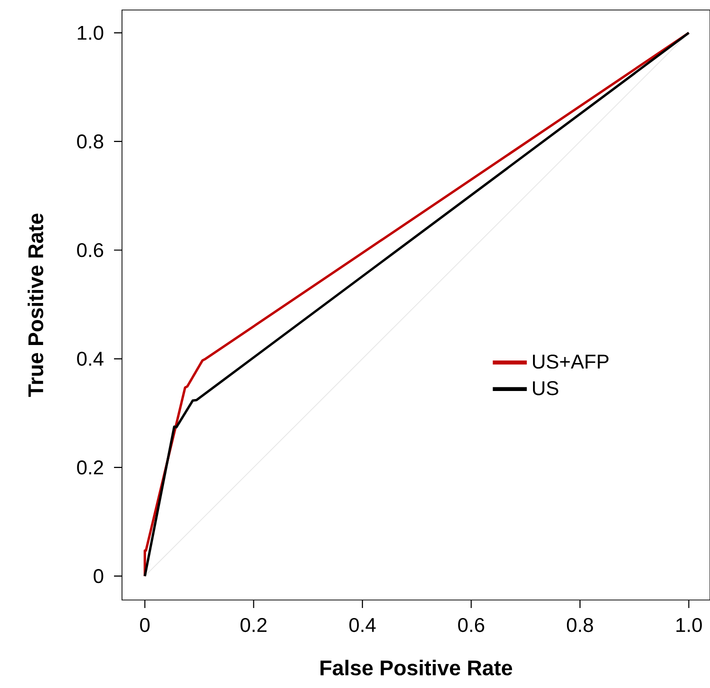  Describe the element at coordinates (579, 625) in the screenshot. I see `x-tick-label: 0.8` at that location.